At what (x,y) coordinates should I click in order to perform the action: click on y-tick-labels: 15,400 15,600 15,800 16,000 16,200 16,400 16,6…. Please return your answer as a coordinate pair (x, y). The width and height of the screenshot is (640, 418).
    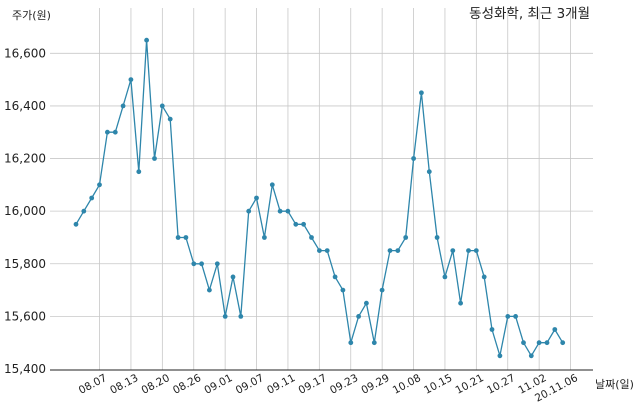
    Looking at the image, I should click on (25, 211).